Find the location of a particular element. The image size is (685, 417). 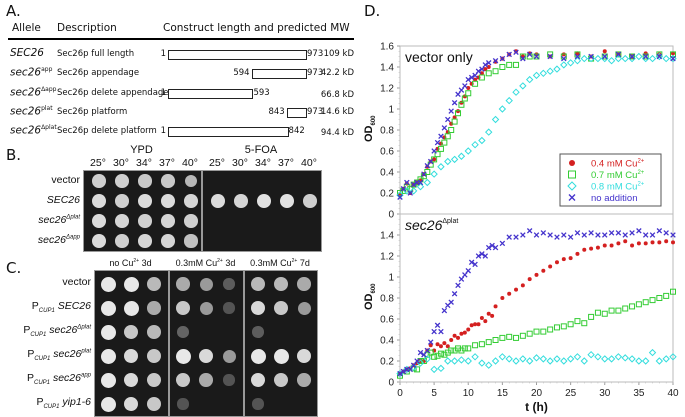

strain-label: PCUP1 sec26plat is located at coordinates (59, 355).